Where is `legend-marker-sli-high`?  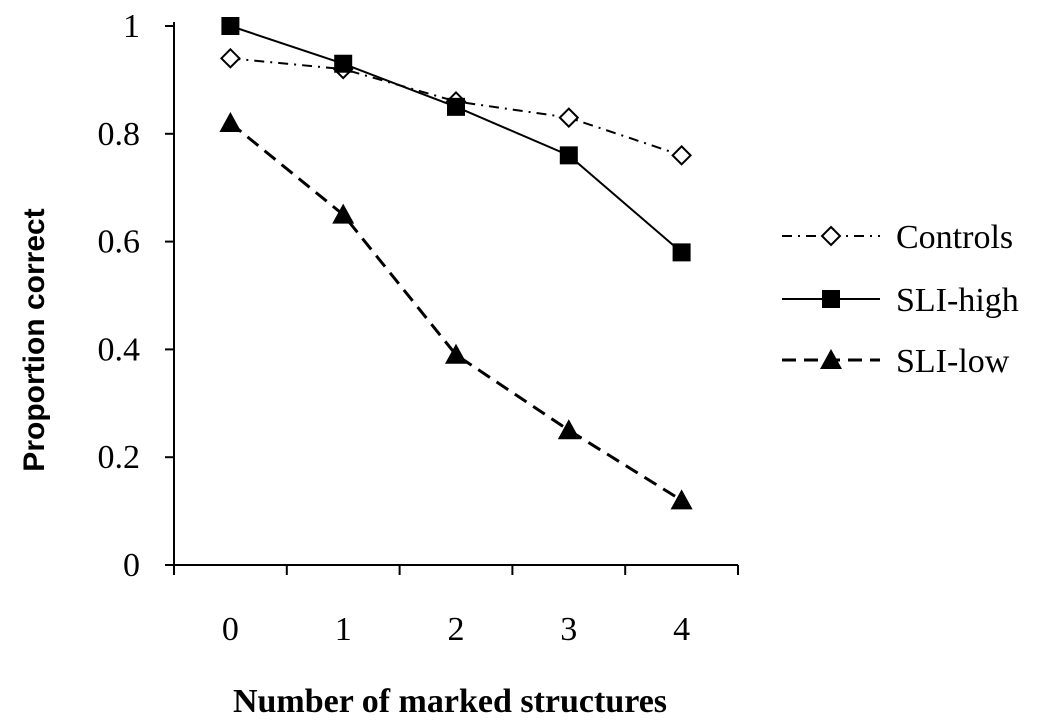
legend-marker-sli-high is located at coordinates (831, 299).